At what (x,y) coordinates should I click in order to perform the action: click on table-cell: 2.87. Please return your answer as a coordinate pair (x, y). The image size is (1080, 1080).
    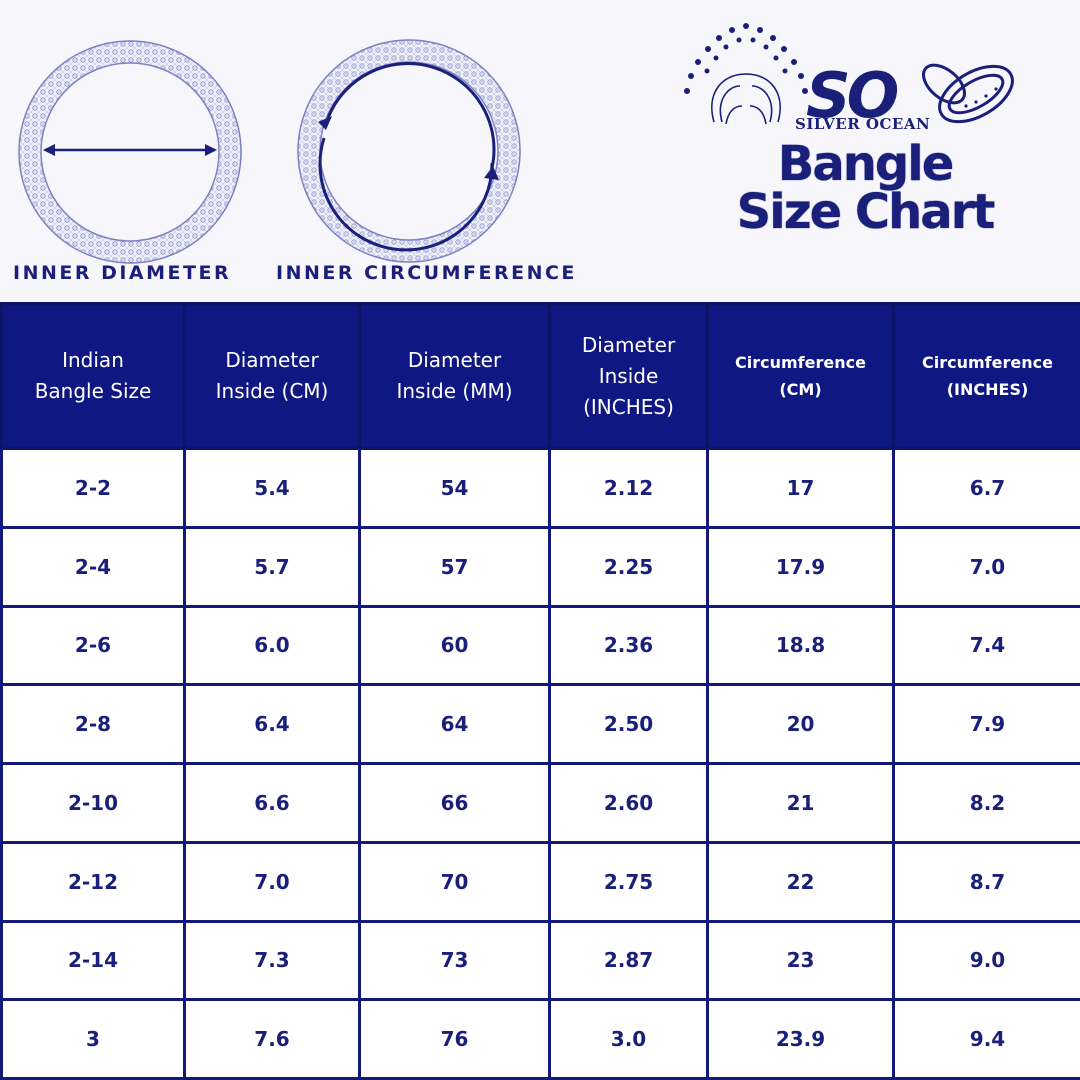
    Looking at the image, I should click on (628, 960).